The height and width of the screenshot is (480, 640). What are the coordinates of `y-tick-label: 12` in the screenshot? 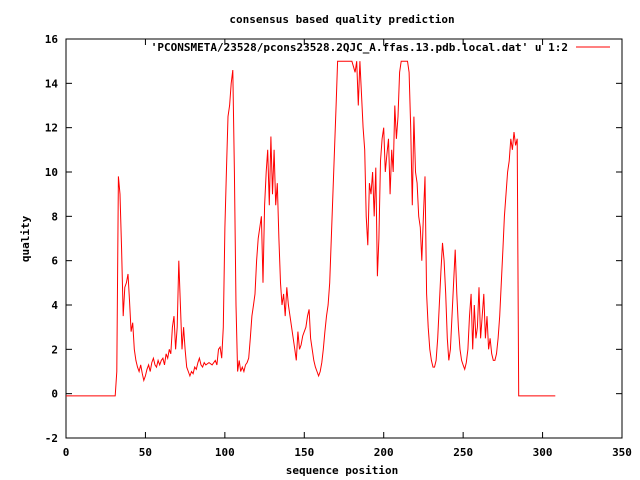 It's located at (51, 128).